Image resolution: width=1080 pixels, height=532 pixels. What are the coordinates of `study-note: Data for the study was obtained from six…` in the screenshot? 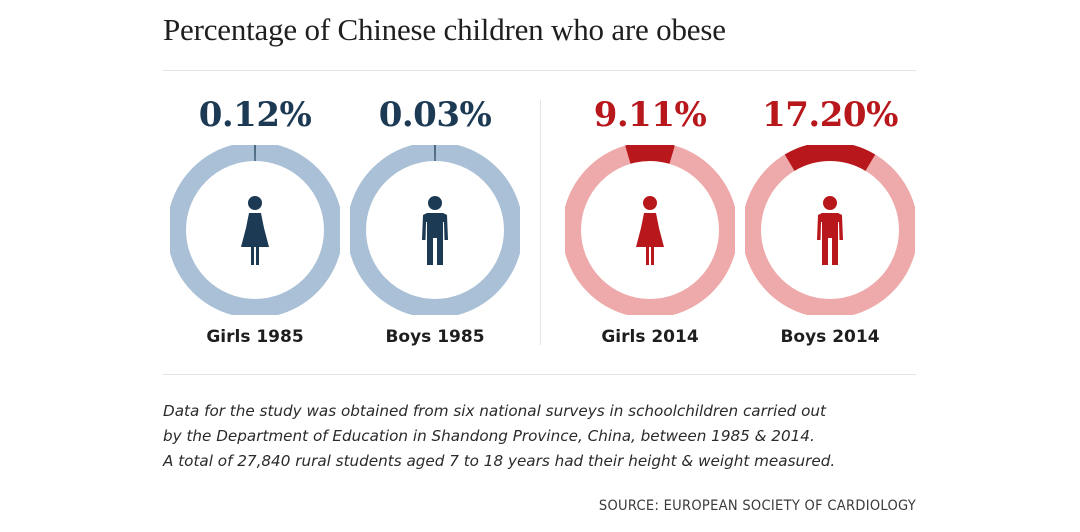 It's located at (548, 436).